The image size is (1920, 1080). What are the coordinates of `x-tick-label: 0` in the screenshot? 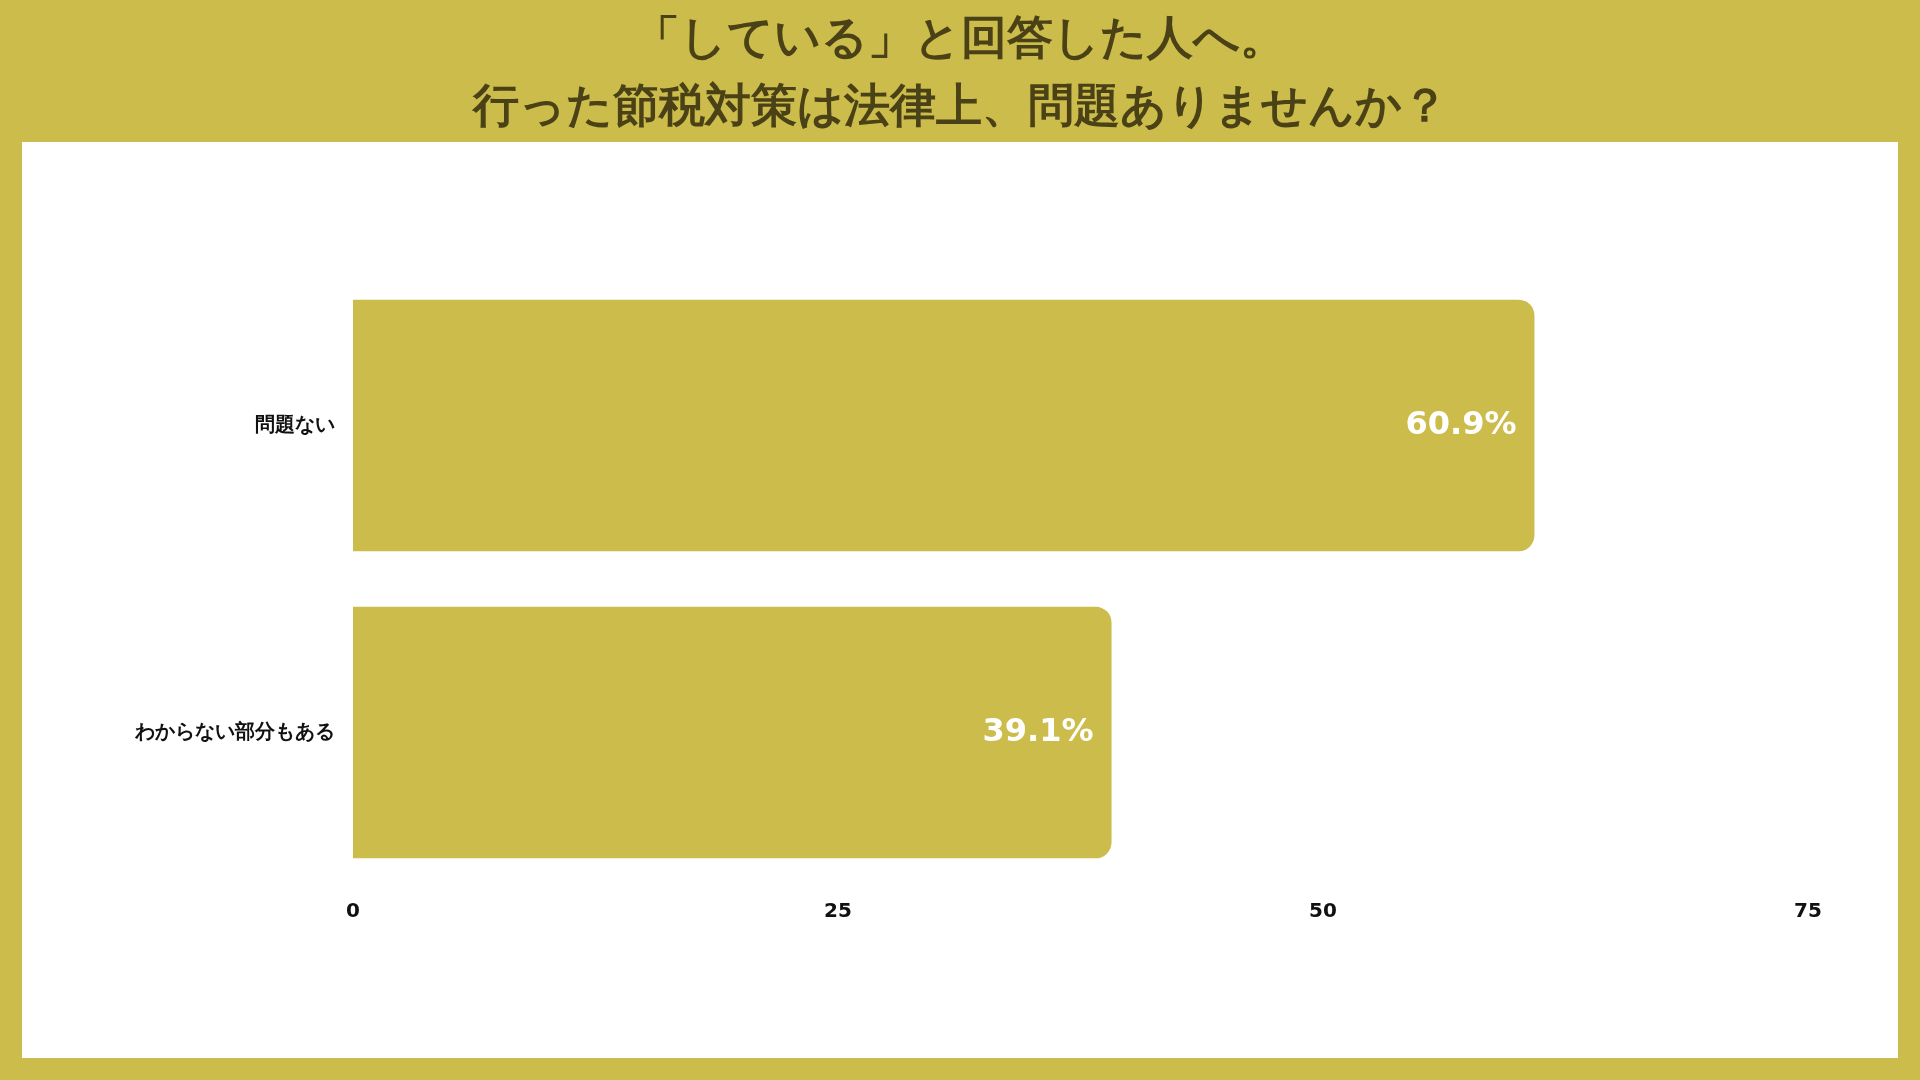 It's located at (353, 910).